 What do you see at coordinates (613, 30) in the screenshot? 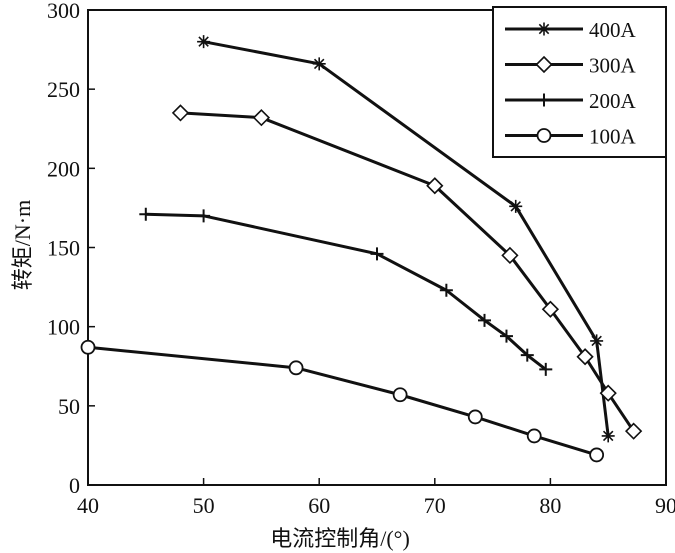
I see `legend-label-400A: 400A` at bounding box center [613, 30].